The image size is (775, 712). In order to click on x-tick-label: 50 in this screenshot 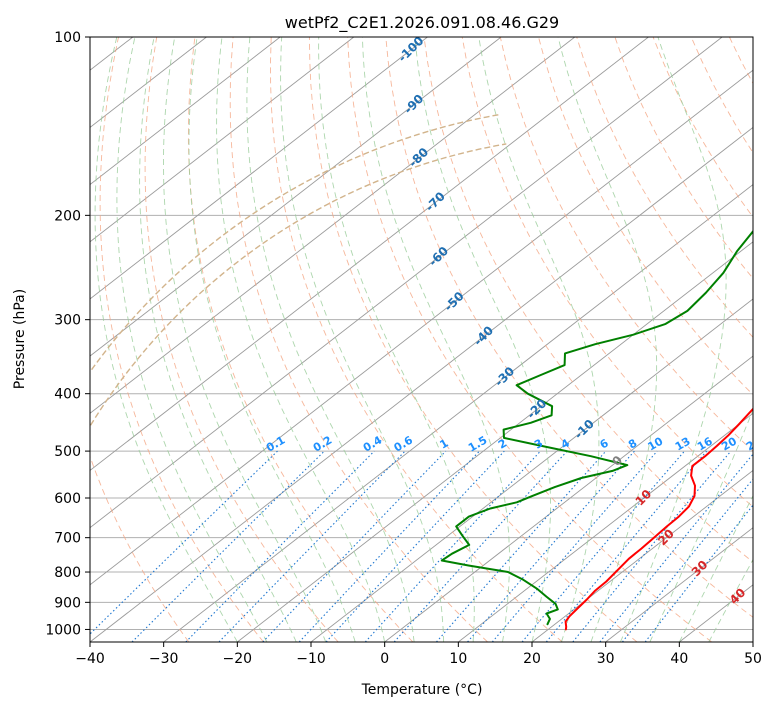, I will do `click(753, 659)`.